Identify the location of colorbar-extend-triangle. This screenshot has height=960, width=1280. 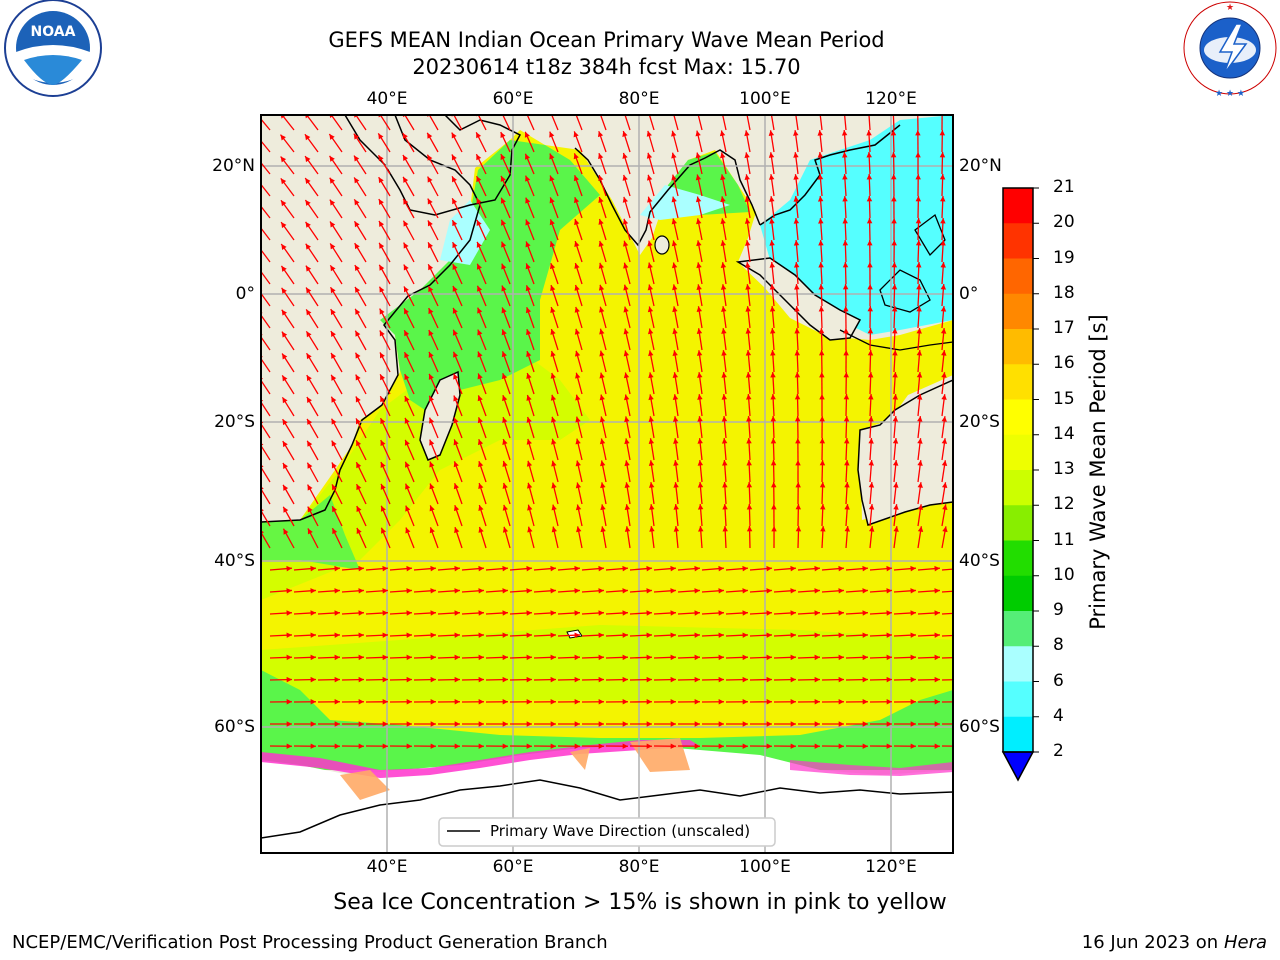
(1018, 766).